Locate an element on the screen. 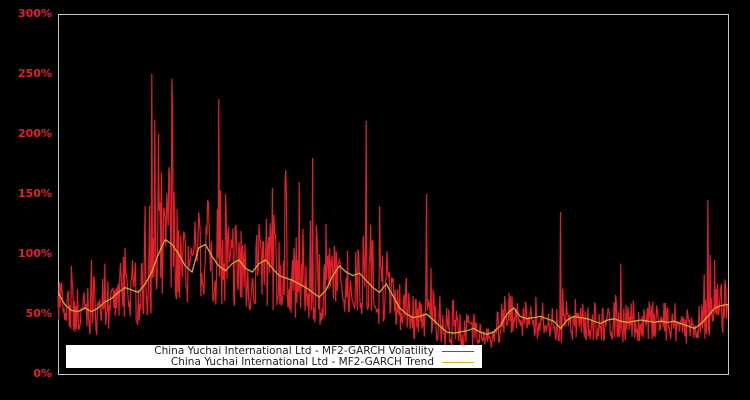 The height and width of the screenshot is (400, 750). y-tick-label: 250% is located at coordinates (35, 73).